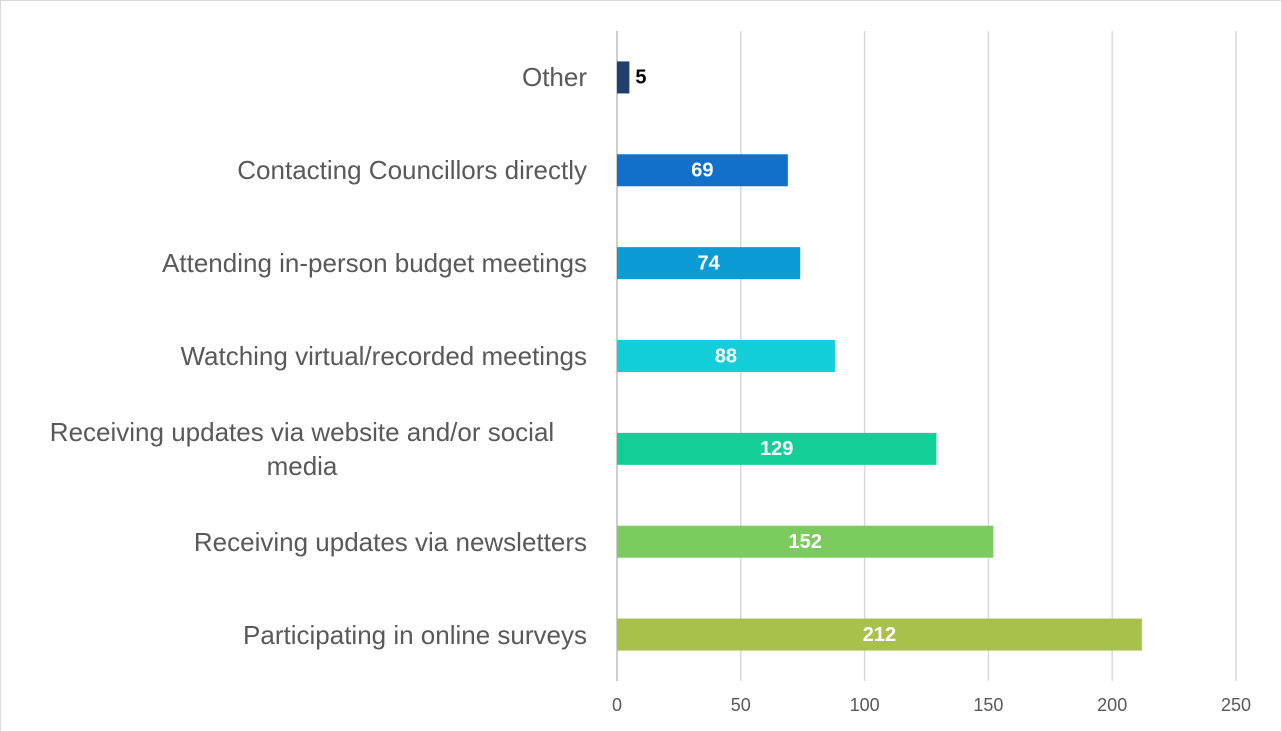  I want to click on data-label: 74, so click(708, 263).